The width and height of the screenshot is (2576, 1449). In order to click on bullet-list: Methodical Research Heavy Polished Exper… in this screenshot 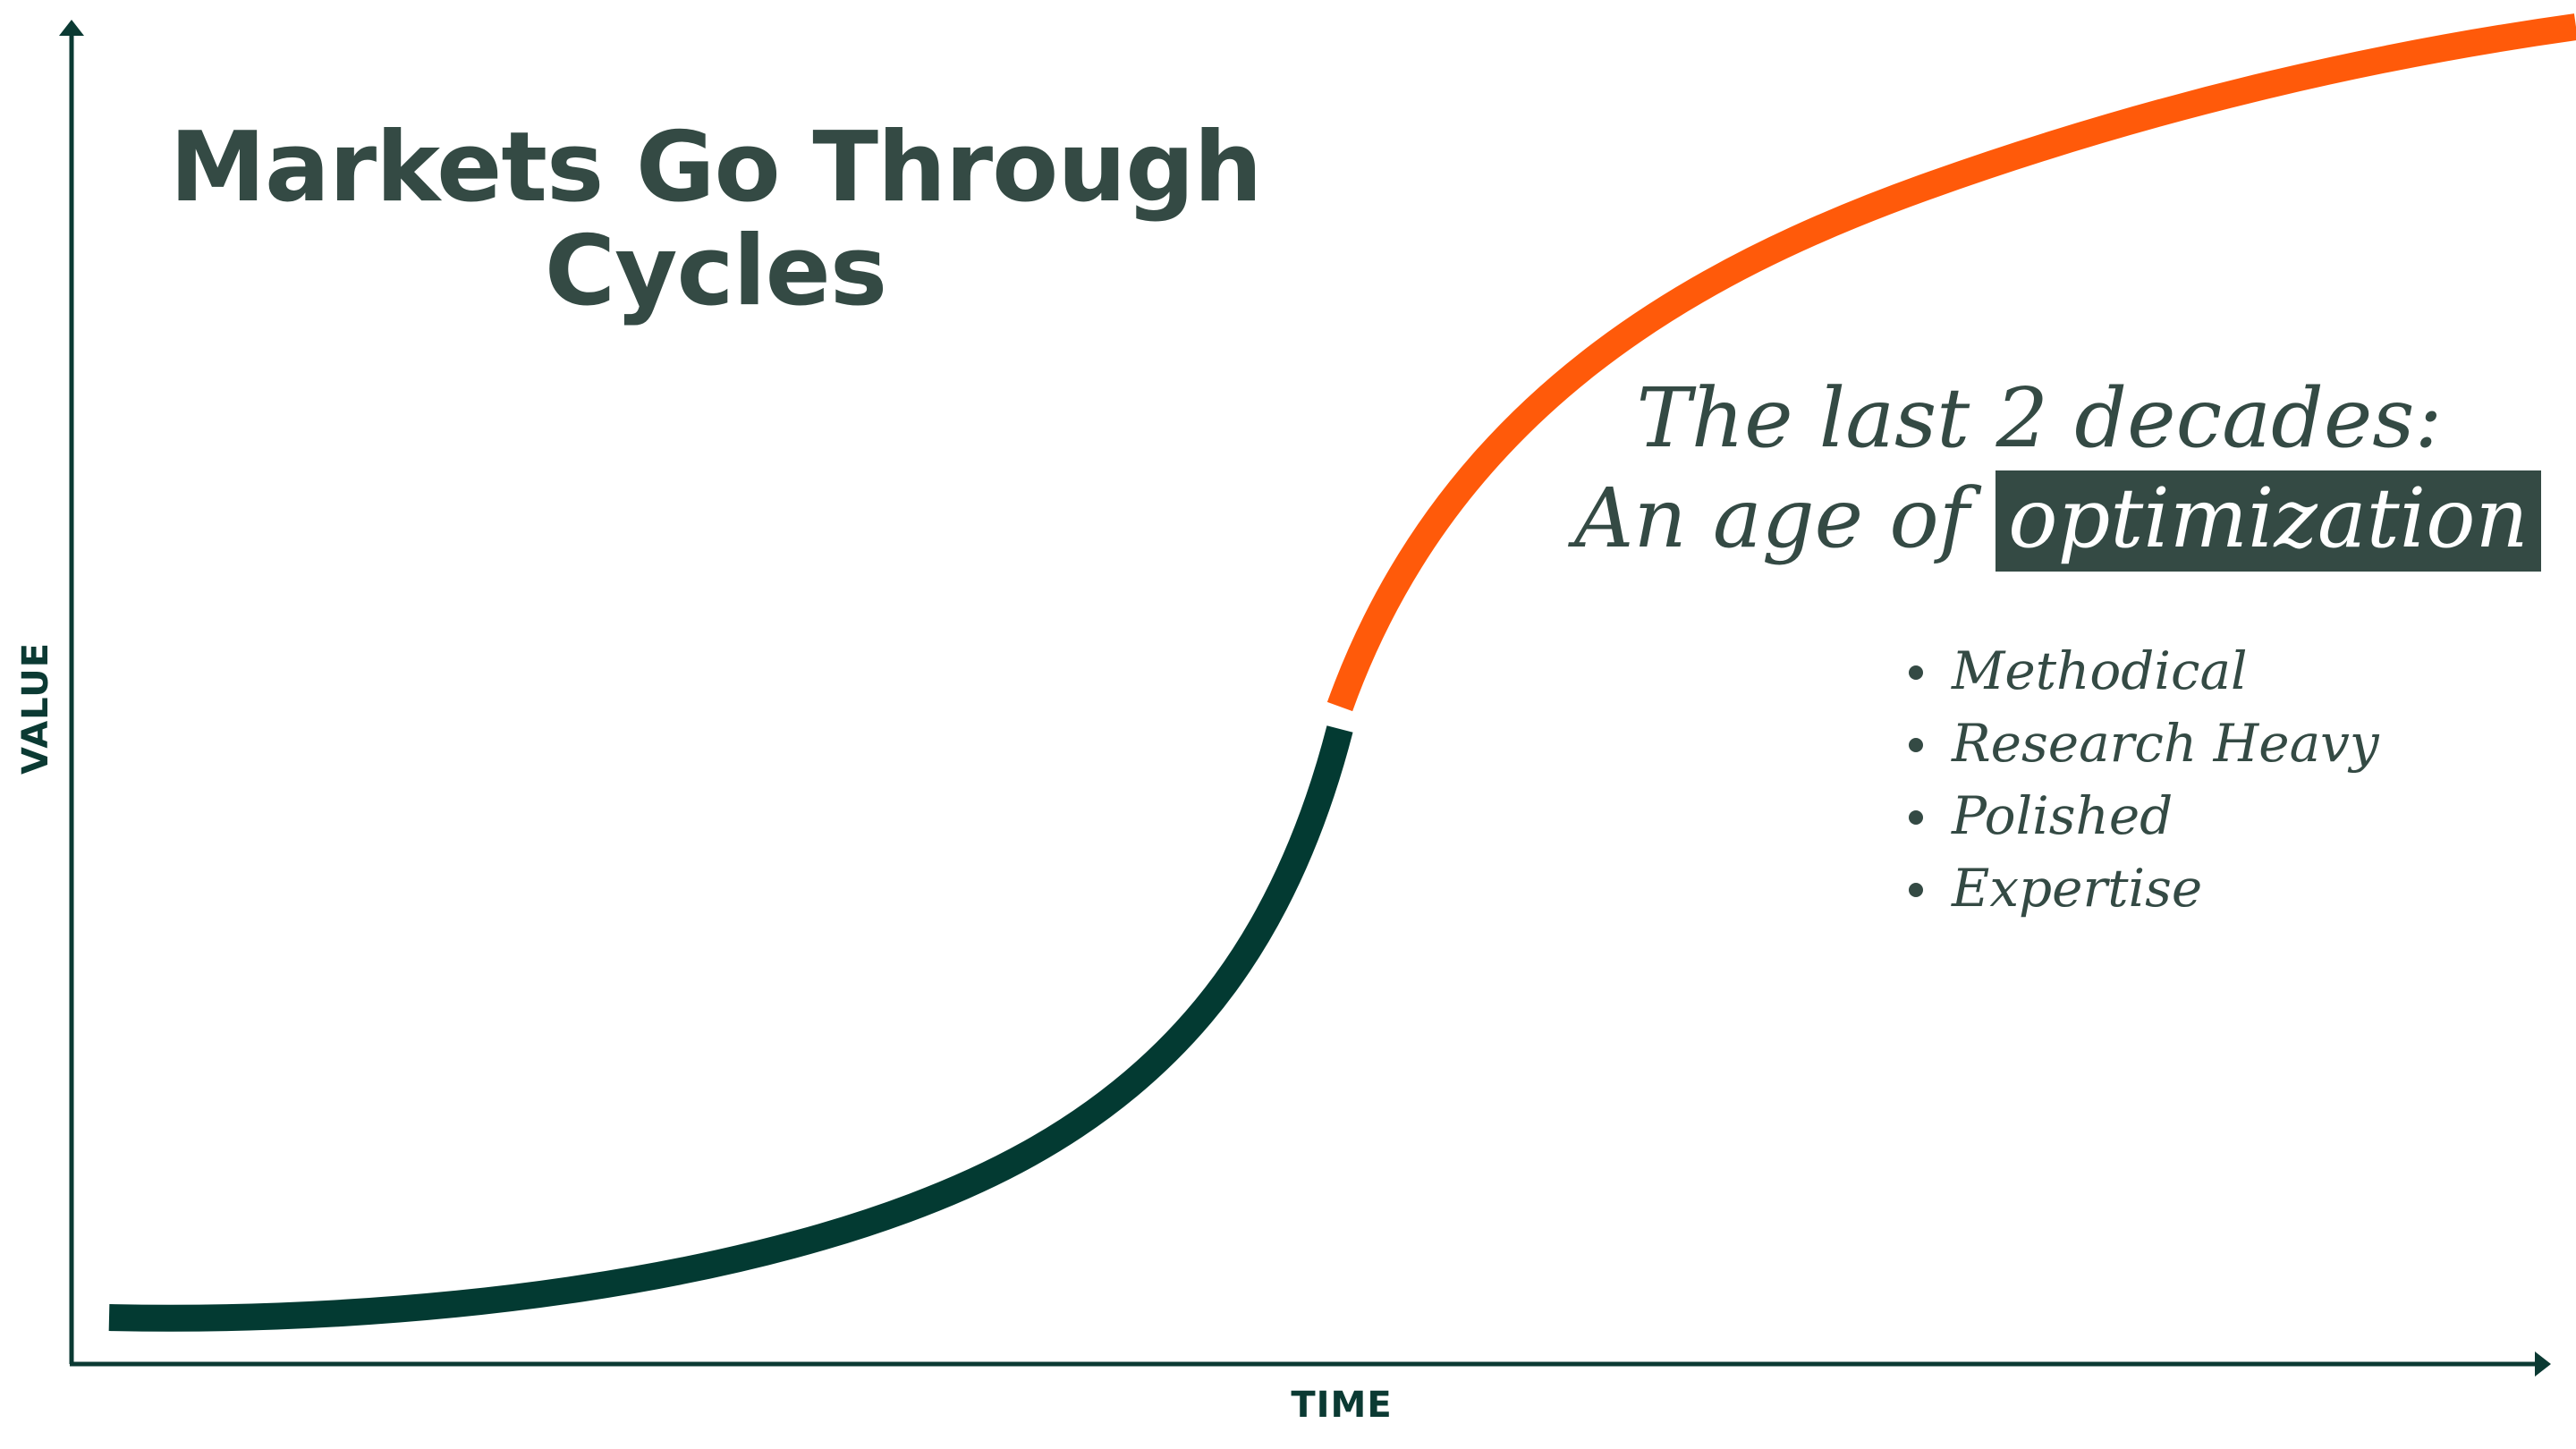, I will do `click(2142, 780)`.